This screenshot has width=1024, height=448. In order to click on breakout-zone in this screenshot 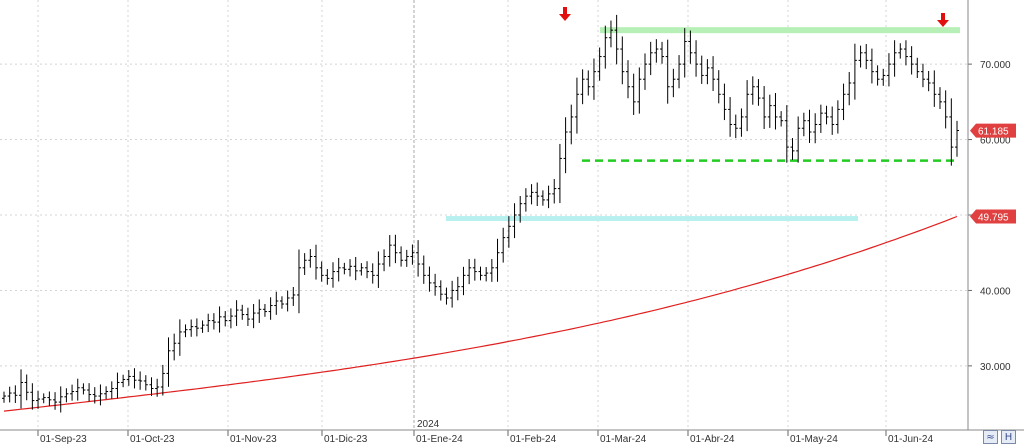, I will do `click(652, 219)`.